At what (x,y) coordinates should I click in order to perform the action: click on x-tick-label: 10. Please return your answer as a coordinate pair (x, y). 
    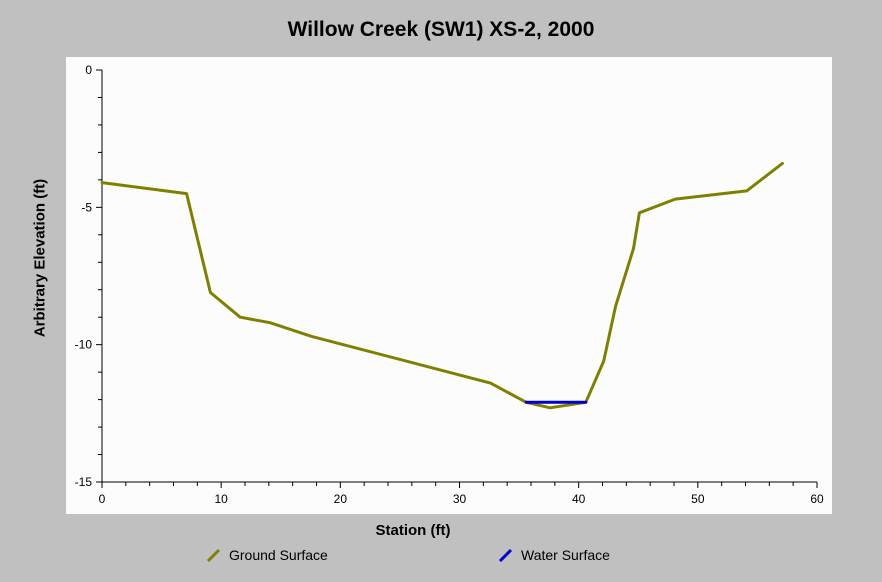
    Looking at the image, I should click on (221, 499).